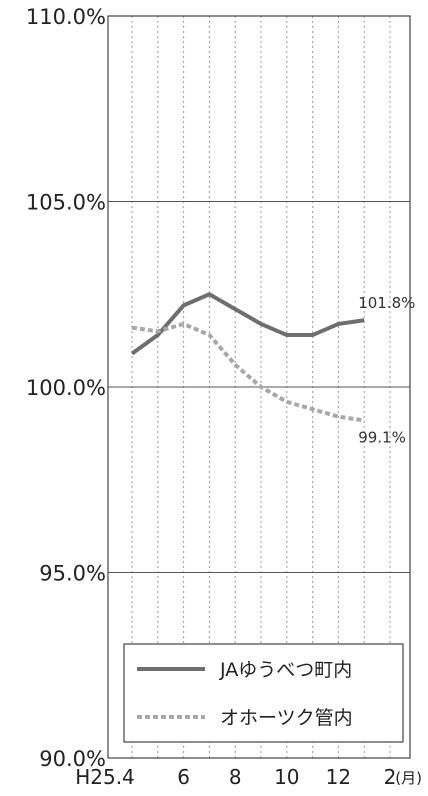  What do you see at coordinates (286, 718) in the screenshot?
I see `legend-label-1: オホーツク管内` at bounding box center [286, 718].